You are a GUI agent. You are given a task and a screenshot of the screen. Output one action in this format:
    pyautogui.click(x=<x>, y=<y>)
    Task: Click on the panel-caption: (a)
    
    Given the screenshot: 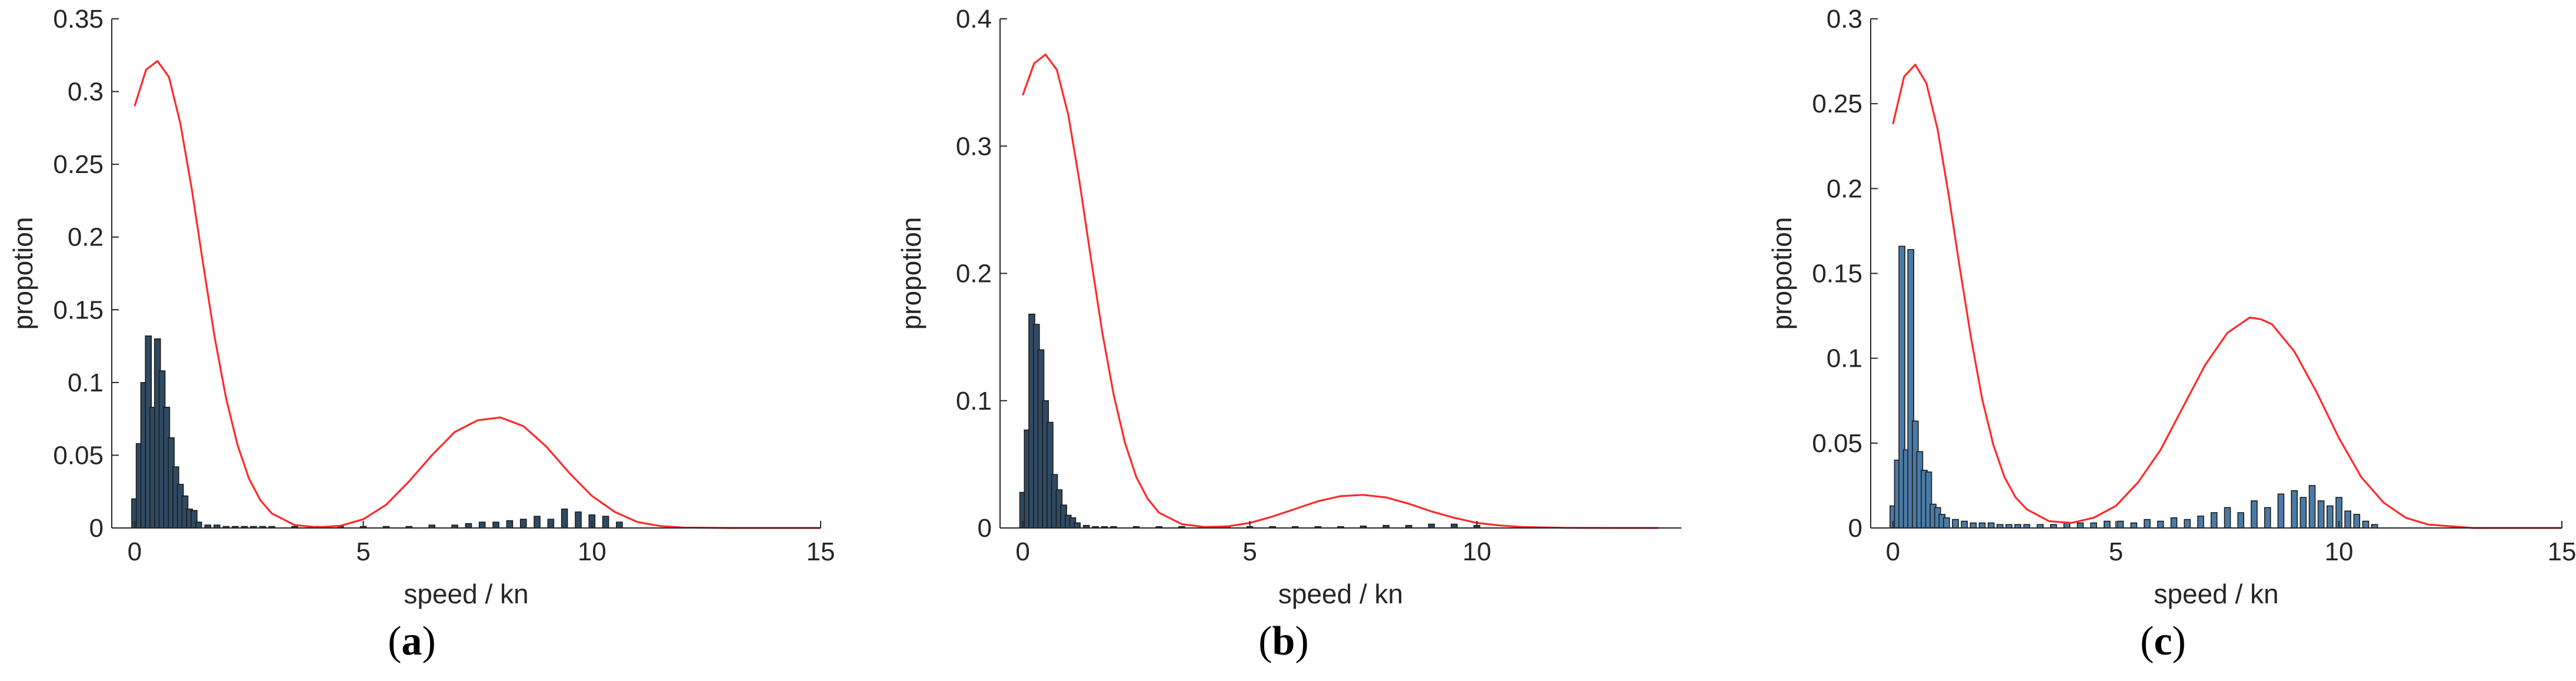 What is the action you would take?
    pyautogui.click(x=412, y=642)
    